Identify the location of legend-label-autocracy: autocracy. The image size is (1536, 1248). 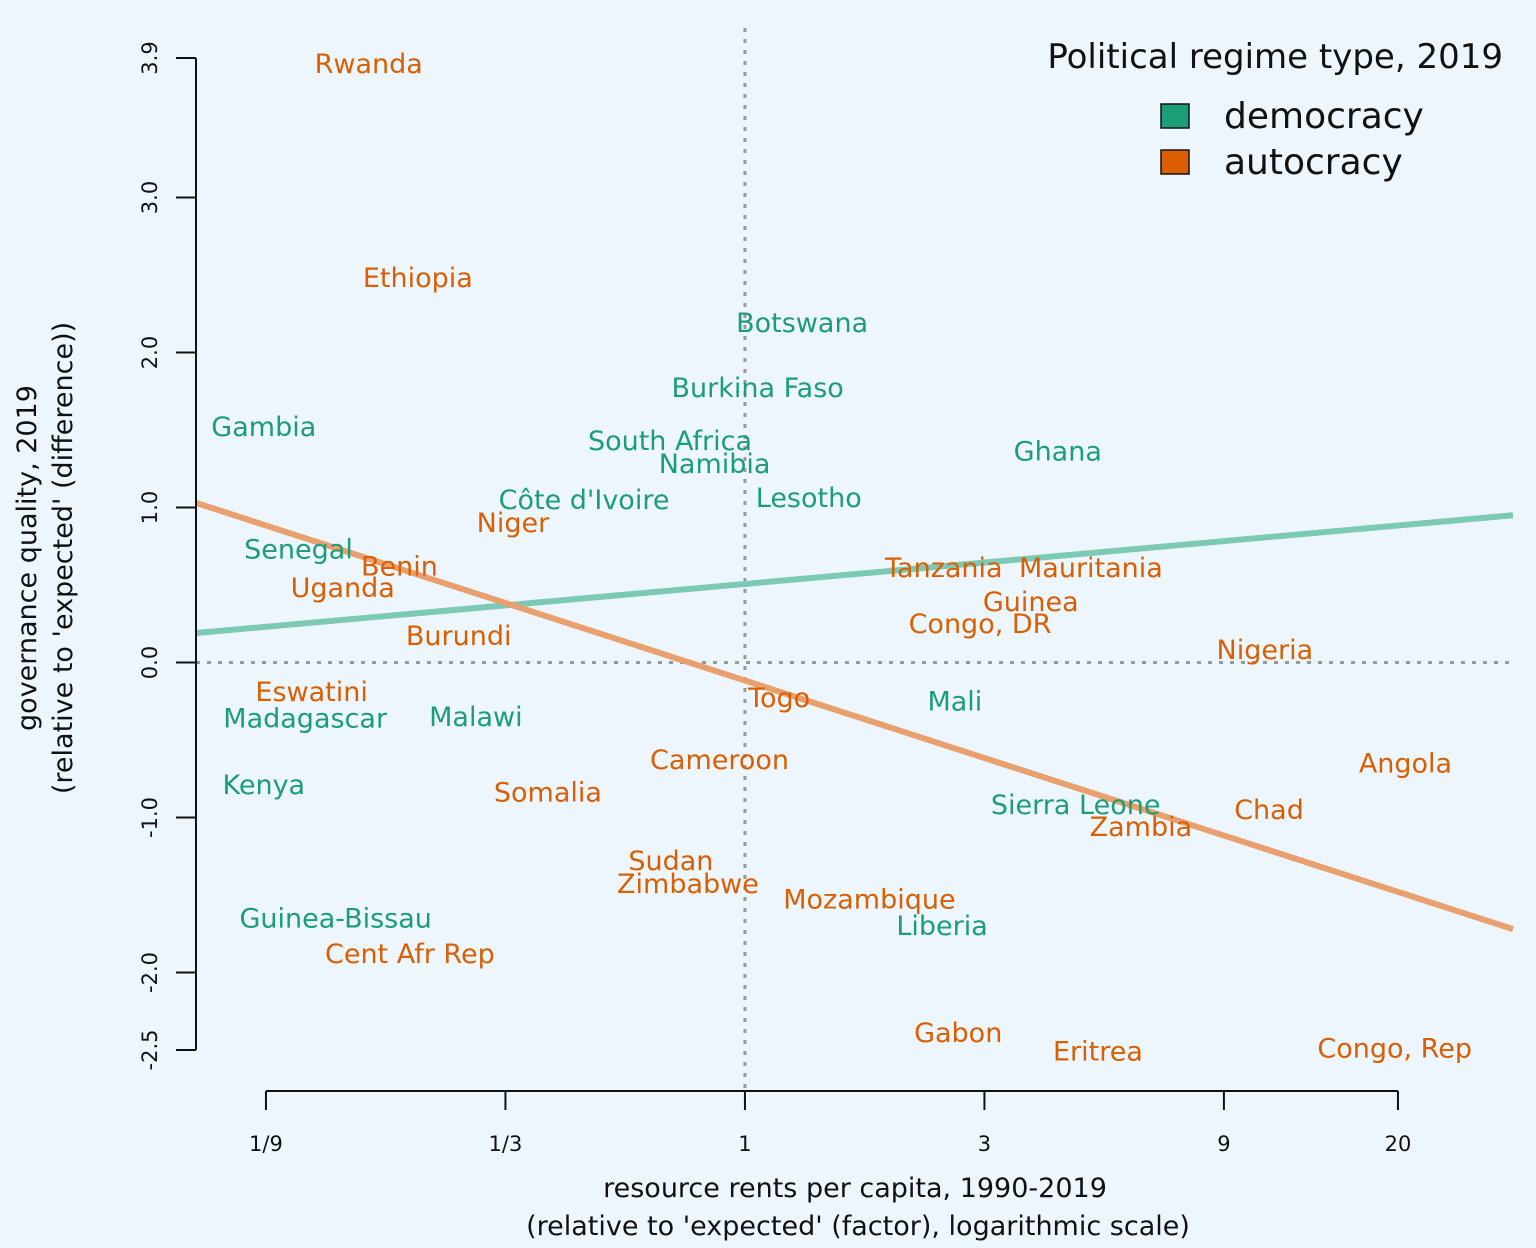
(1313, 162).